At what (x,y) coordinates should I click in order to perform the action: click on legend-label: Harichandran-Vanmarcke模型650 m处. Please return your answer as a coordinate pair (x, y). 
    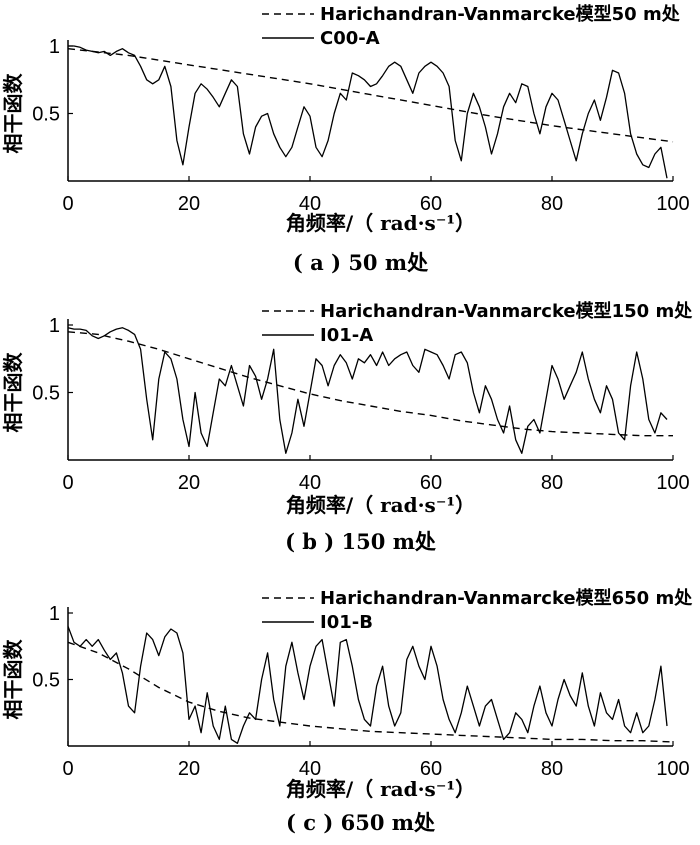
    Looking at the image, I should click on (506, 598).